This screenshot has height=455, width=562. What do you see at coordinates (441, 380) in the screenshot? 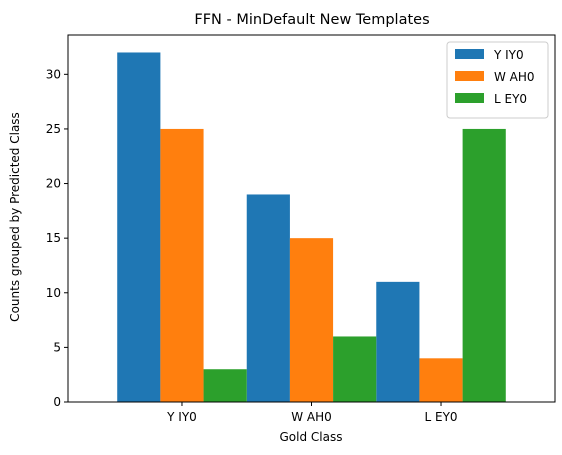
I see `bar-w-ah0-l-ey0` at bounding box center [441, 380].